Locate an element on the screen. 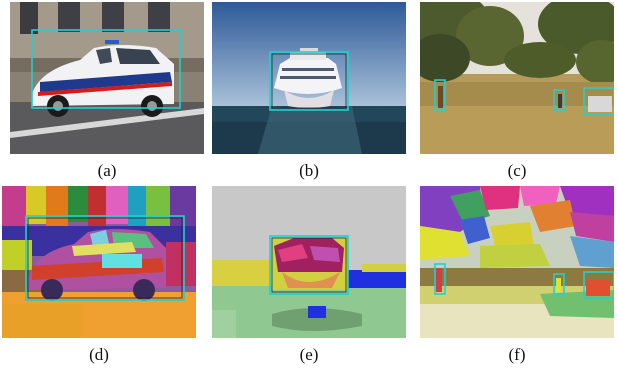 Image resolution: width=618 pixels, height=375 pixels. ship-segmentation is located at coordinates (309, 262).